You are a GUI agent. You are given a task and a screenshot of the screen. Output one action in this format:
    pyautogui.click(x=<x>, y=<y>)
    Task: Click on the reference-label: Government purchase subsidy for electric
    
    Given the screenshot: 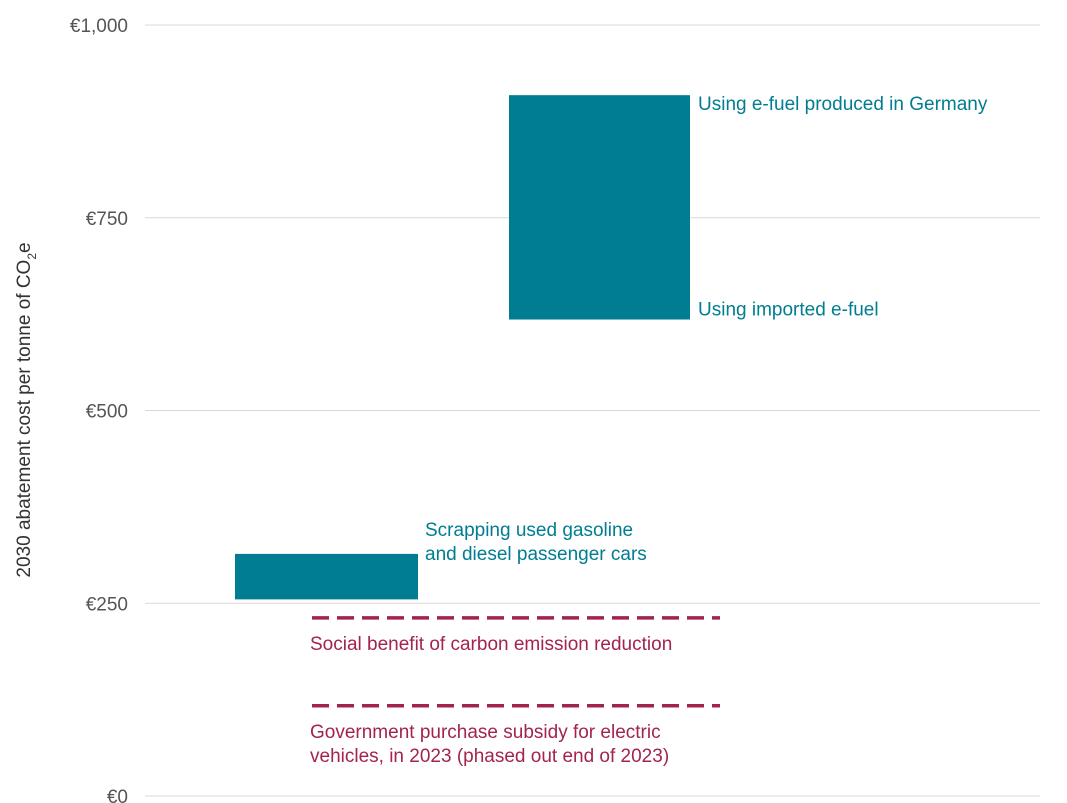 What is the action you would take?
    pyautogui.click(x=485, y=732)
    